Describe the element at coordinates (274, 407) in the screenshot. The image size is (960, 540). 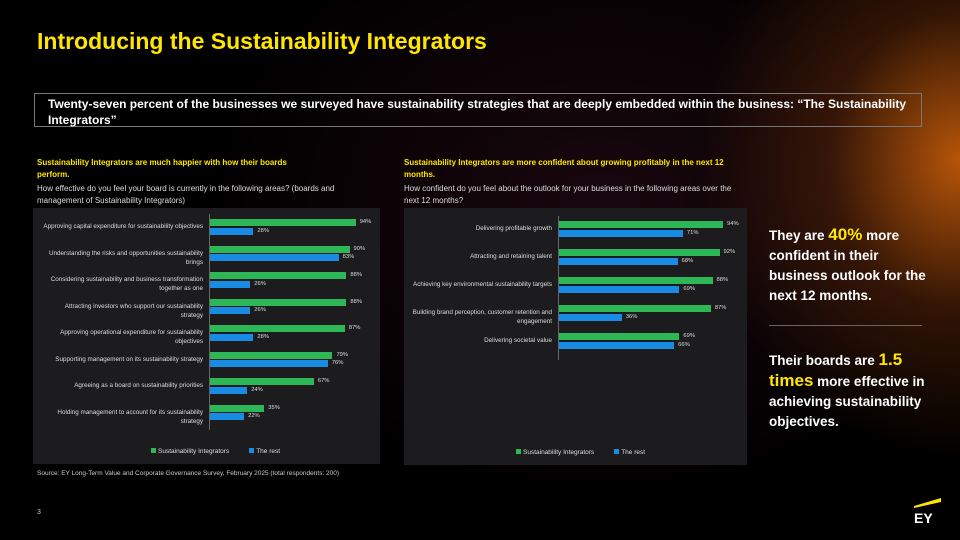
I see `data-label: 35%` at that location.